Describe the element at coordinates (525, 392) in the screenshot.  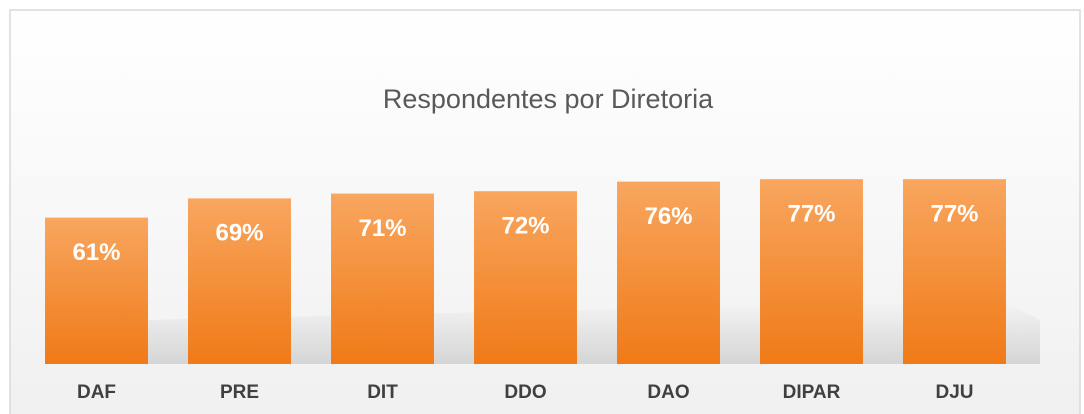
I see `x-tick-label: DDO` at that location.